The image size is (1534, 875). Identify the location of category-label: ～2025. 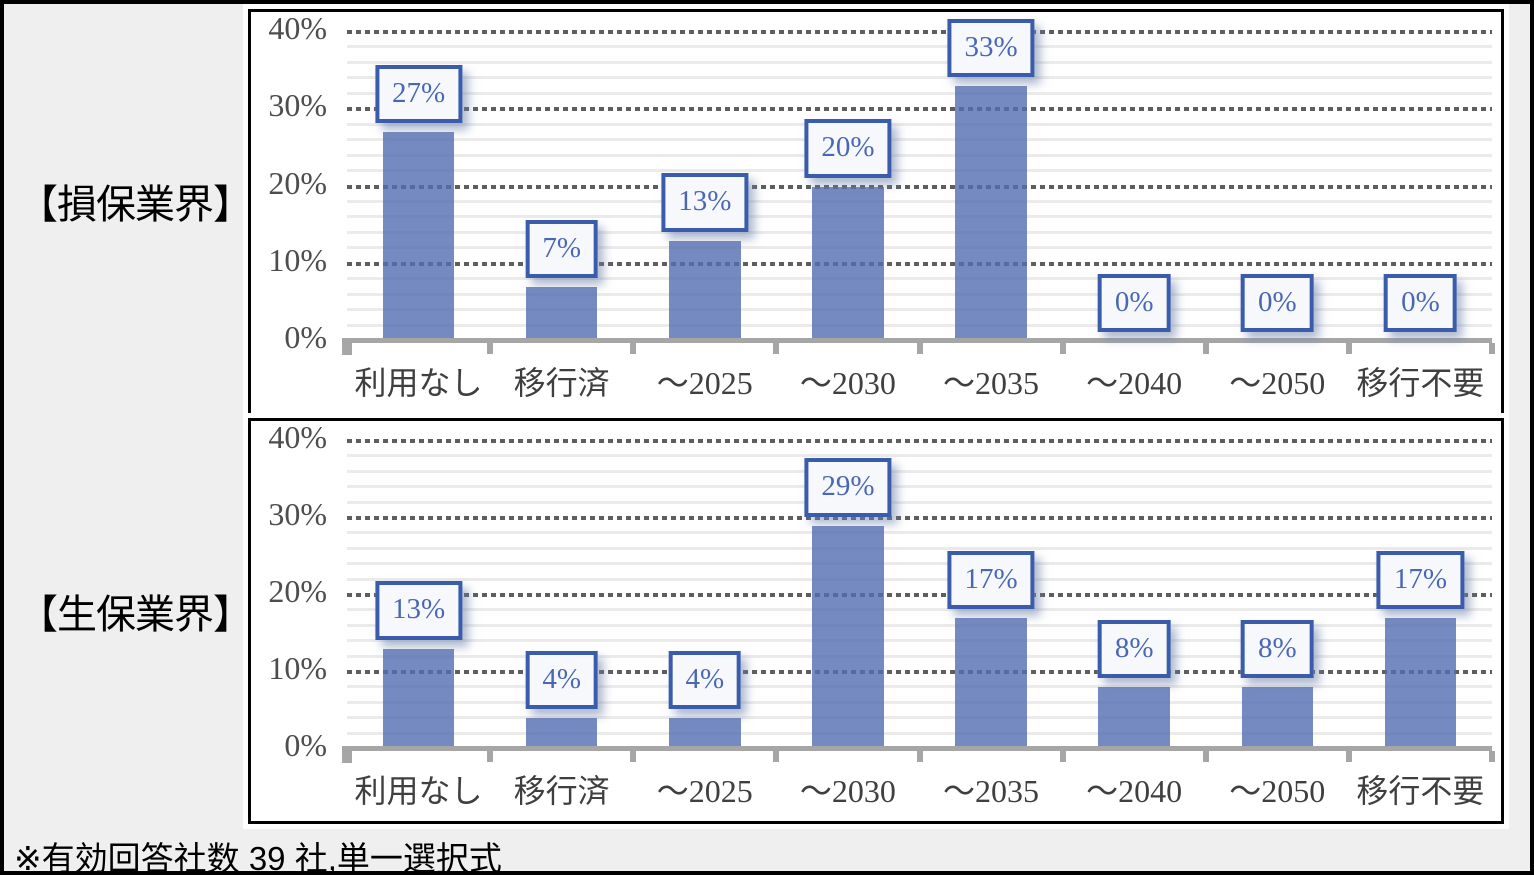
(704, 791).